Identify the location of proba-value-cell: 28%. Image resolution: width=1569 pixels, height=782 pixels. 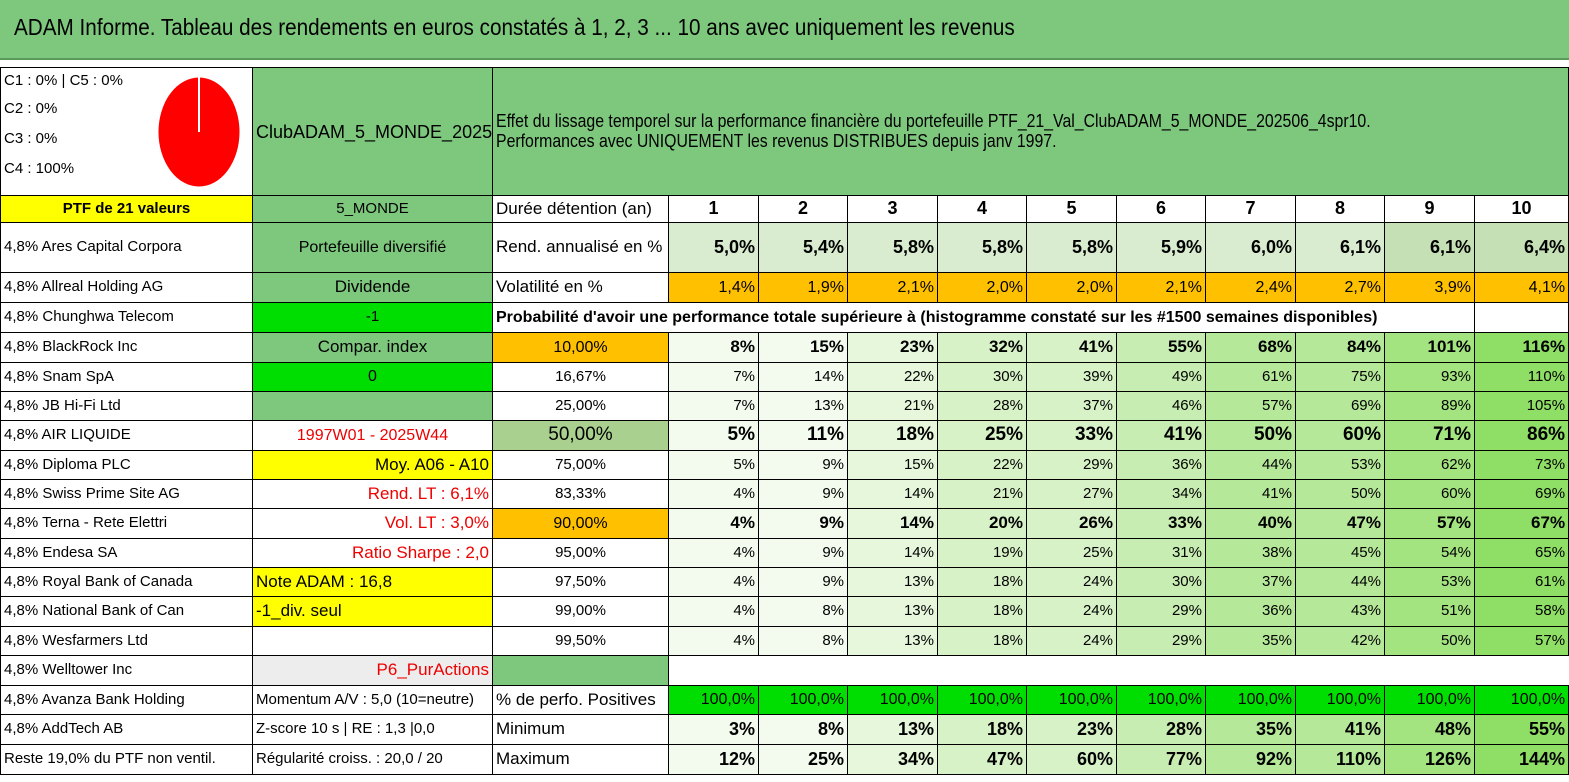
(982, 406).